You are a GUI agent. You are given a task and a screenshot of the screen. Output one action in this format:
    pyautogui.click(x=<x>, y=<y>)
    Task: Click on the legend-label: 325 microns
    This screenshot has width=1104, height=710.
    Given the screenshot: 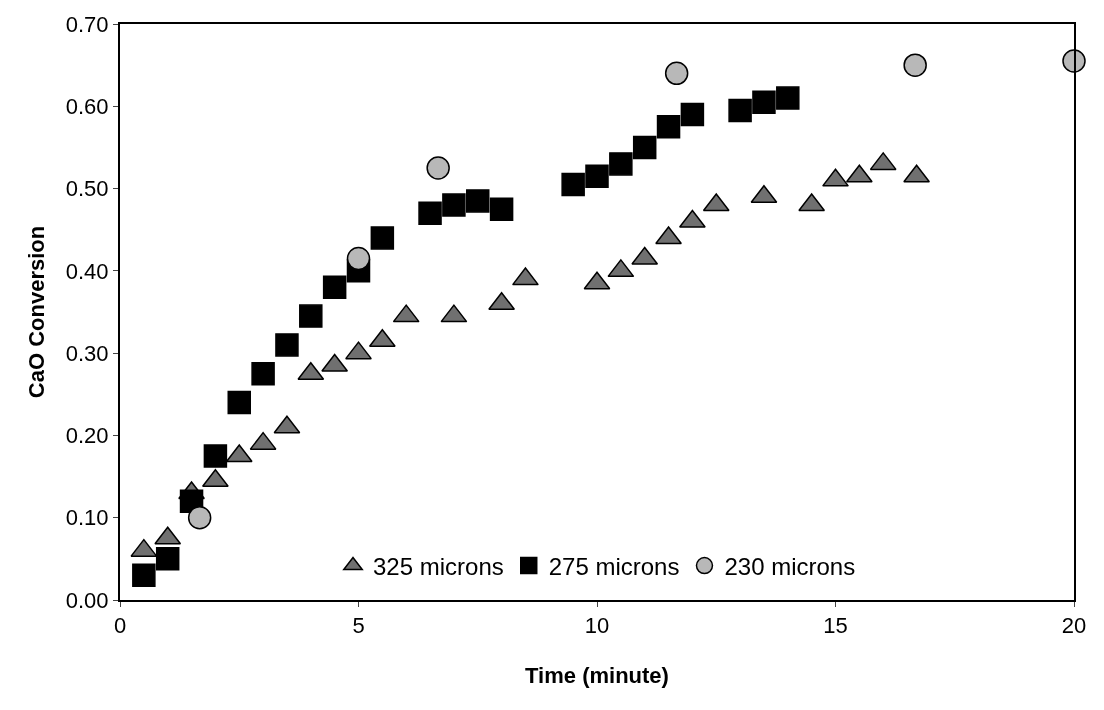 What is the action you would take?
    pyautogui.click(x=438, y=566)
    